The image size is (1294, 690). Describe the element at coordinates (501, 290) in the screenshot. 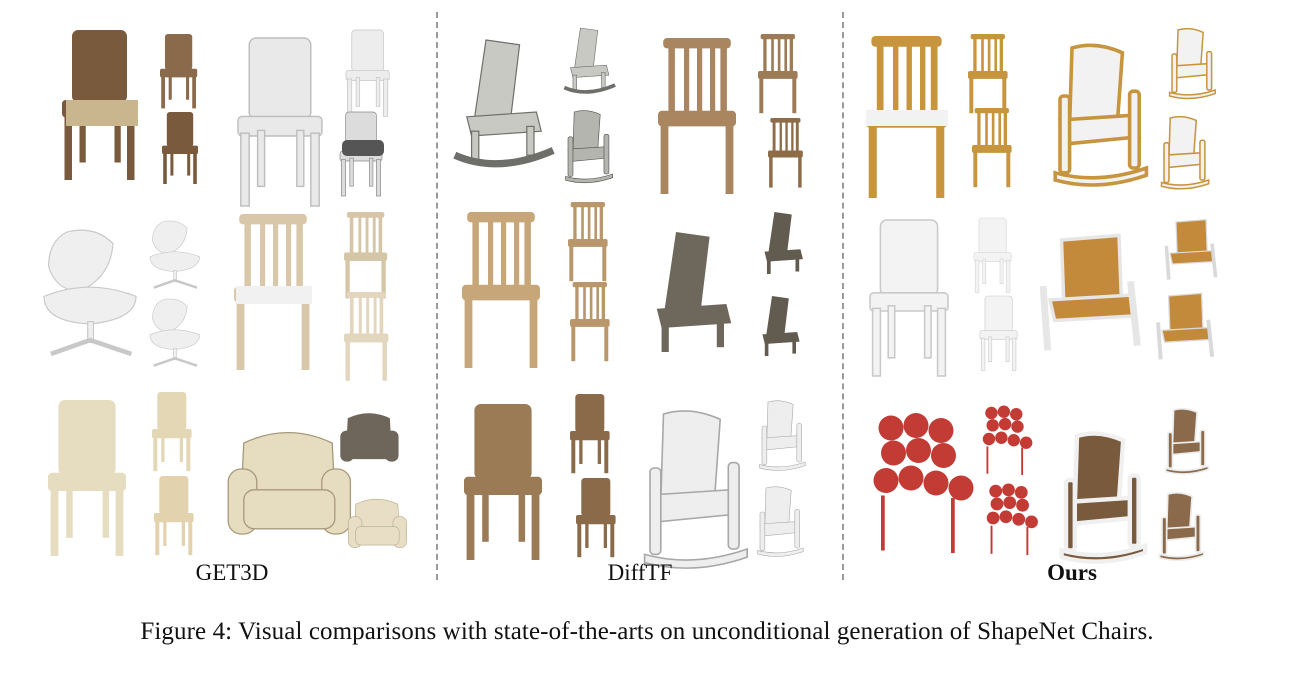

I see `difftf-row2-wood-main` at that location.